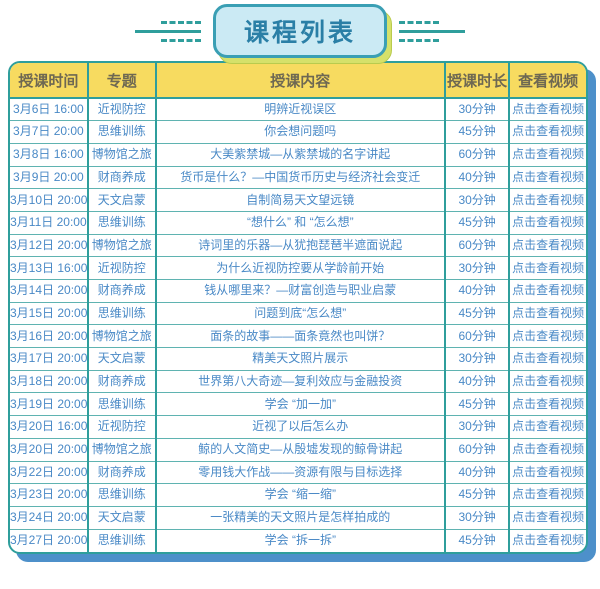 The width and height of the screenshot is (600, 589). What do you see at coordinates (49, 381) in the screenshot?
I see `course-time: 3月18日 20:00` at bounding box center [49, 381].